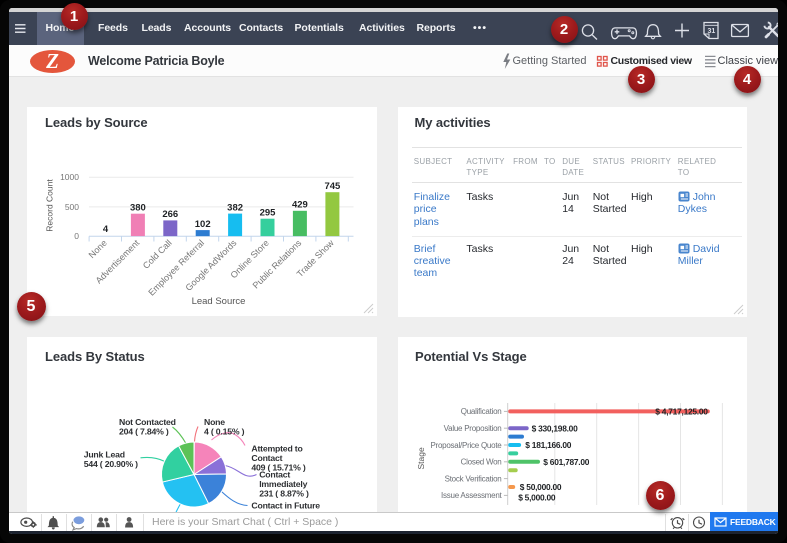 The width and height of the screenshot is (787, 543). I want to click on svg-text: $ 4,717,125.00, so click(681, 411).